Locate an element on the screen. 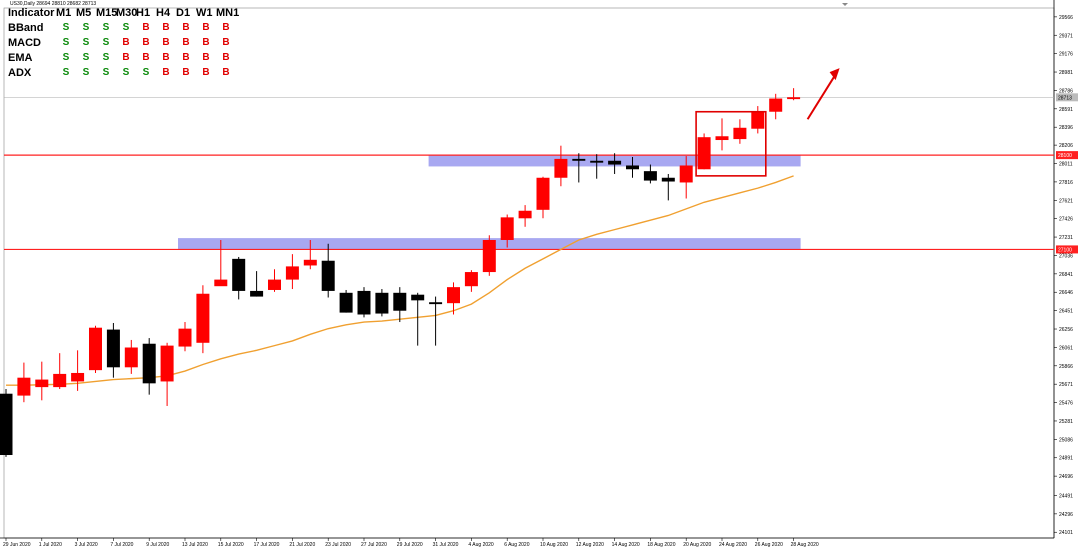  indicator-row-bband: BBand S S S S B B B B B is located at coordinates (122, 27).